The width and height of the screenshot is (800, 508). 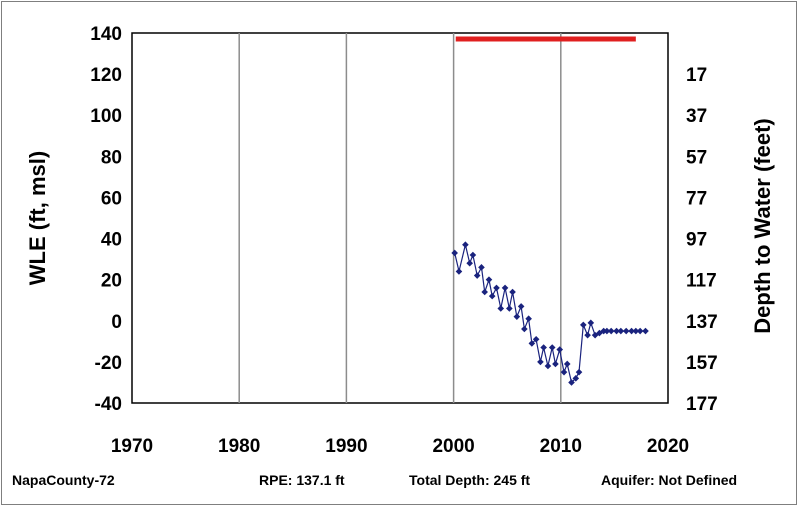 I want to click on right-tick-label: 157, so click(x=702, y=363).